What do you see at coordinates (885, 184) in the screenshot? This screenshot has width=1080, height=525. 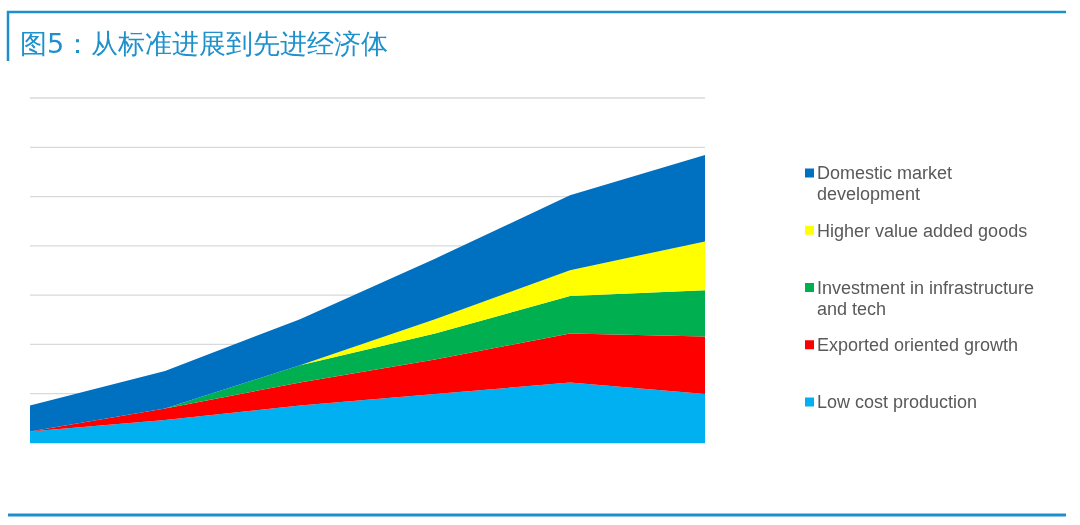 I see `legend-label: Domestic market development` at bounding box center [885, 184].